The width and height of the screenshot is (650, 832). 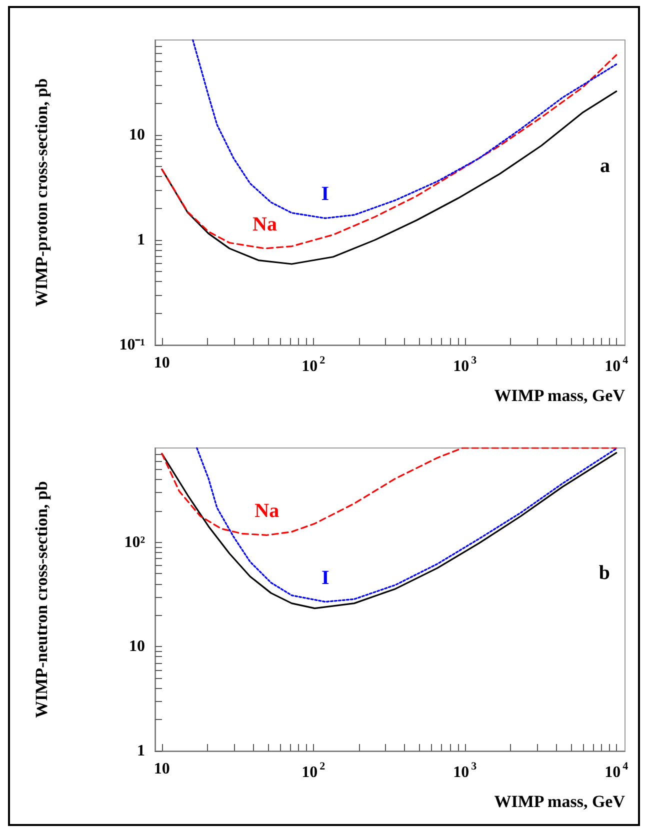 I want to click on annotation: a, so click(x=605, y=165).